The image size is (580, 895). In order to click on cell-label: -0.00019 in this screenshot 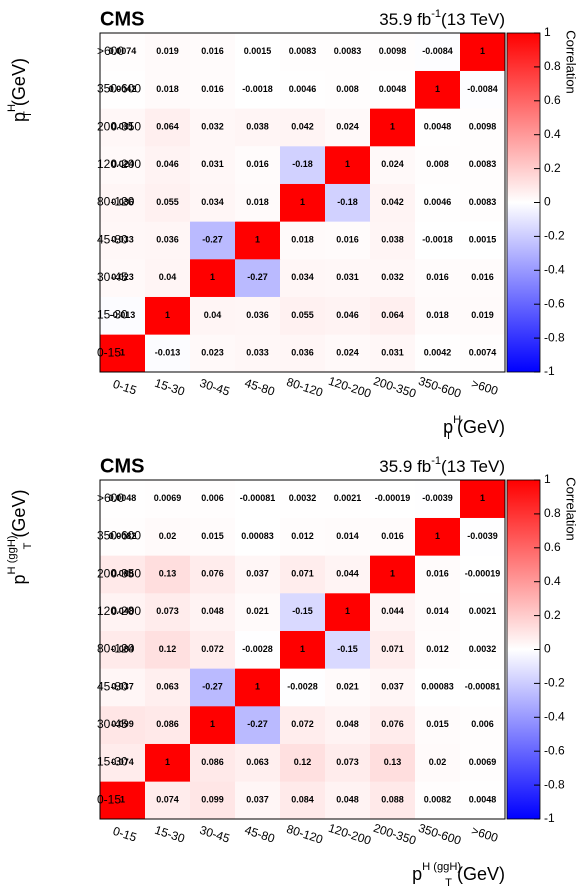, I will do `click(483, 574)`.